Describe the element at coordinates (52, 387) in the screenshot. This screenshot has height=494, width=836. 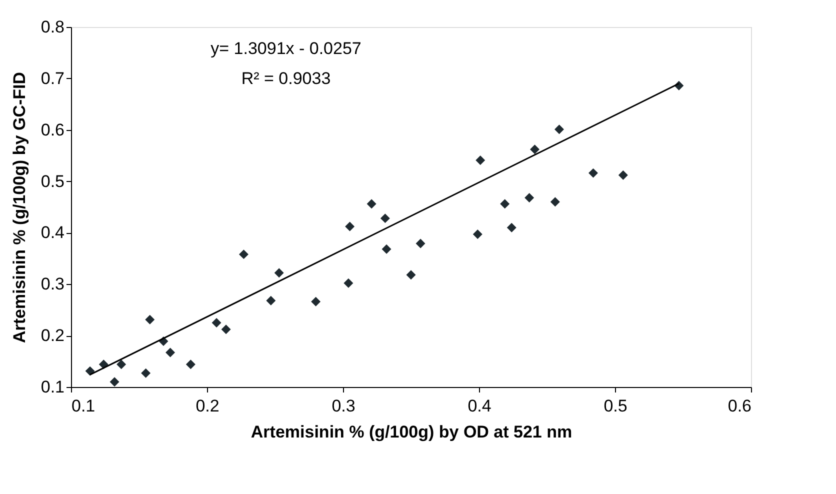
I see `y-tick-label: 0.1` at that location.